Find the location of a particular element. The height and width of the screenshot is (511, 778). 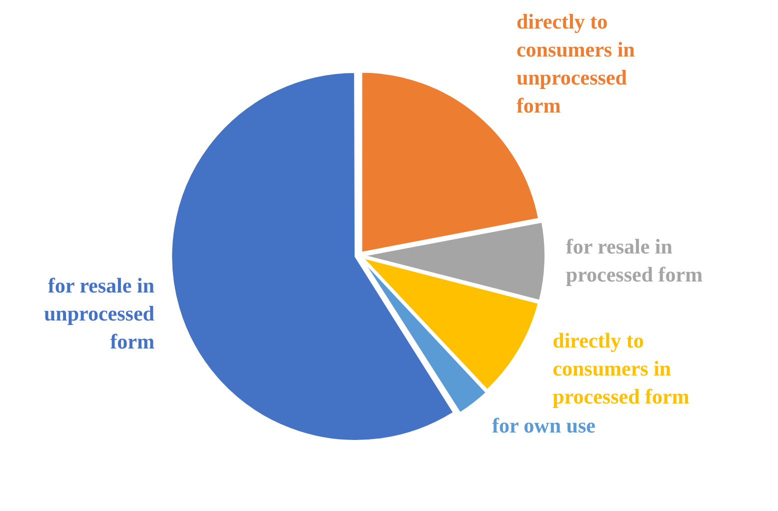

slice-label: directly to consumers in processed form is located at coordinates (621, 368).